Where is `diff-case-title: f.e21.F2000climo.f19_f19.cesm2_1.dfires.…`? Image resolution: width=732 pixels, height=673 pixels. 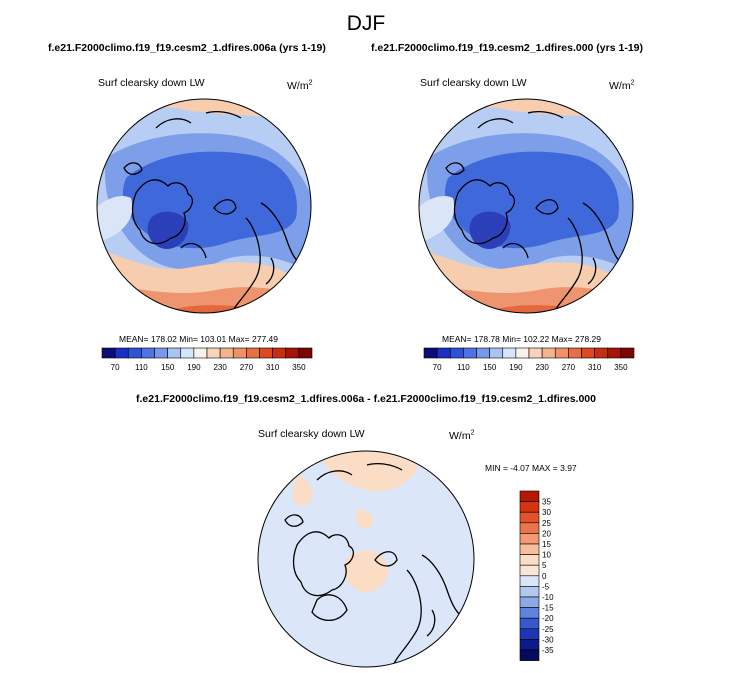
diff-case-title: f.e21.F2000climo.f19_f19.cesm2_1.dfires.… is located at coordinates (366, 399).